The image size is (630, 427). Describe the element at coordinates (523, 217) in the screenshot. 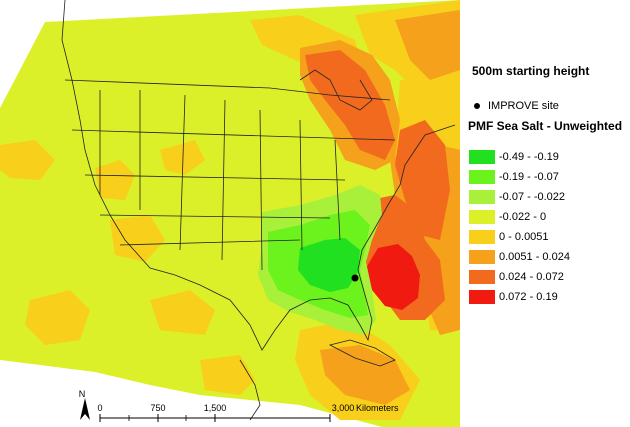

I see `legend-class-label: -0.022 - 0` at that location.